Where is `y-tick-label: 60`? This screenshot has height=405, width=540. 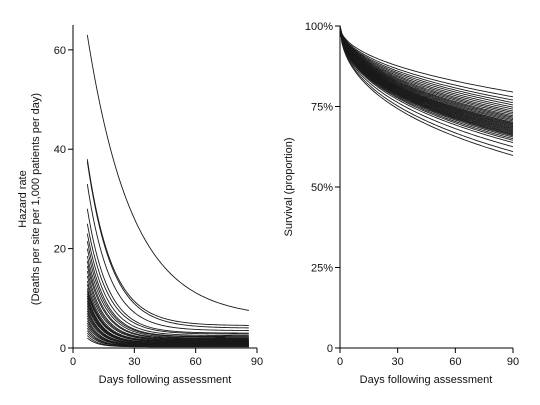
y-tick-label: 60 is located at coordinates (60, 51).